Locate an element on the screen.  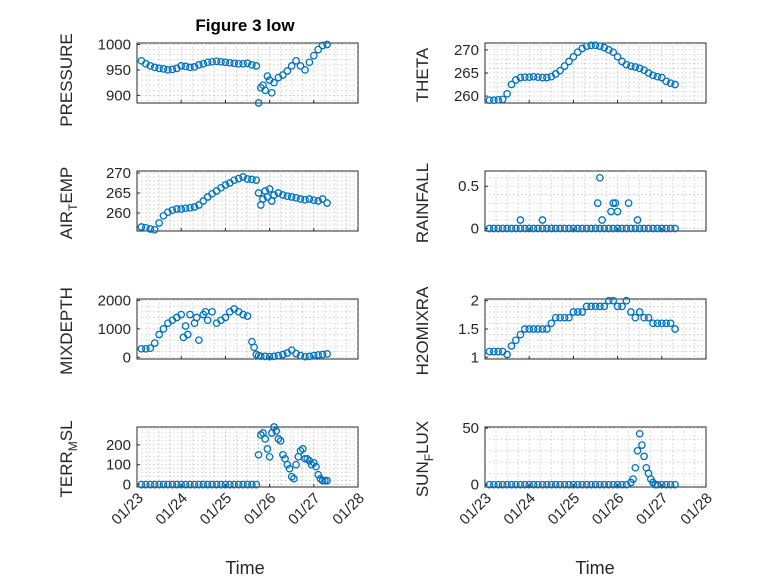
terr-msl-y-tick-label: 0 is located at coordinates (127, 485).